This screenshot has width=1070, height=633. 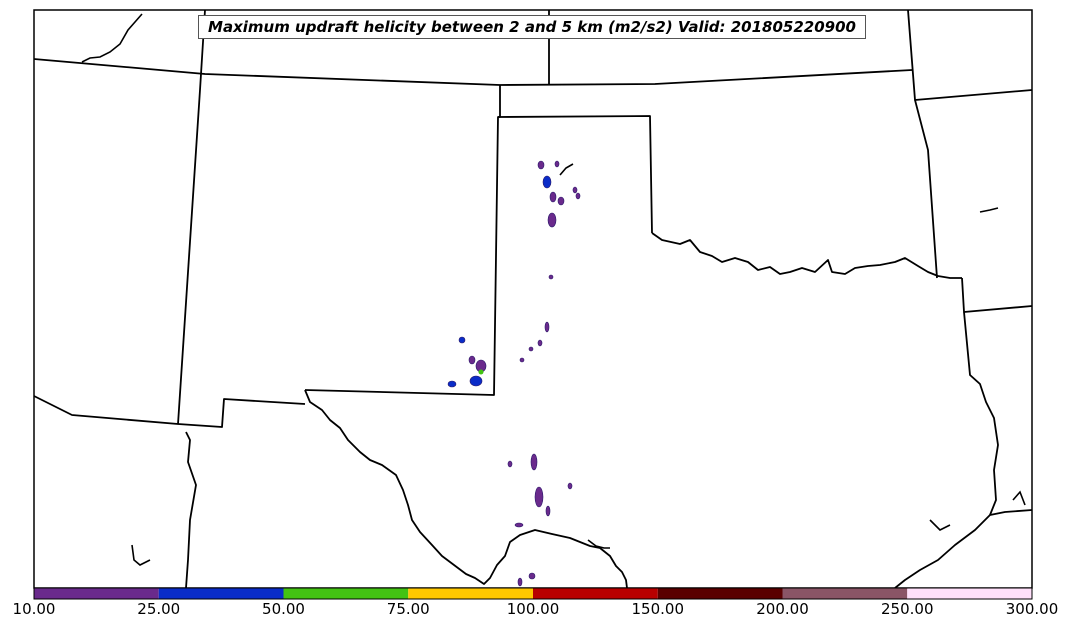 I want to click on colorbar-tick-label: 25.00, so click(x=159, y=609).